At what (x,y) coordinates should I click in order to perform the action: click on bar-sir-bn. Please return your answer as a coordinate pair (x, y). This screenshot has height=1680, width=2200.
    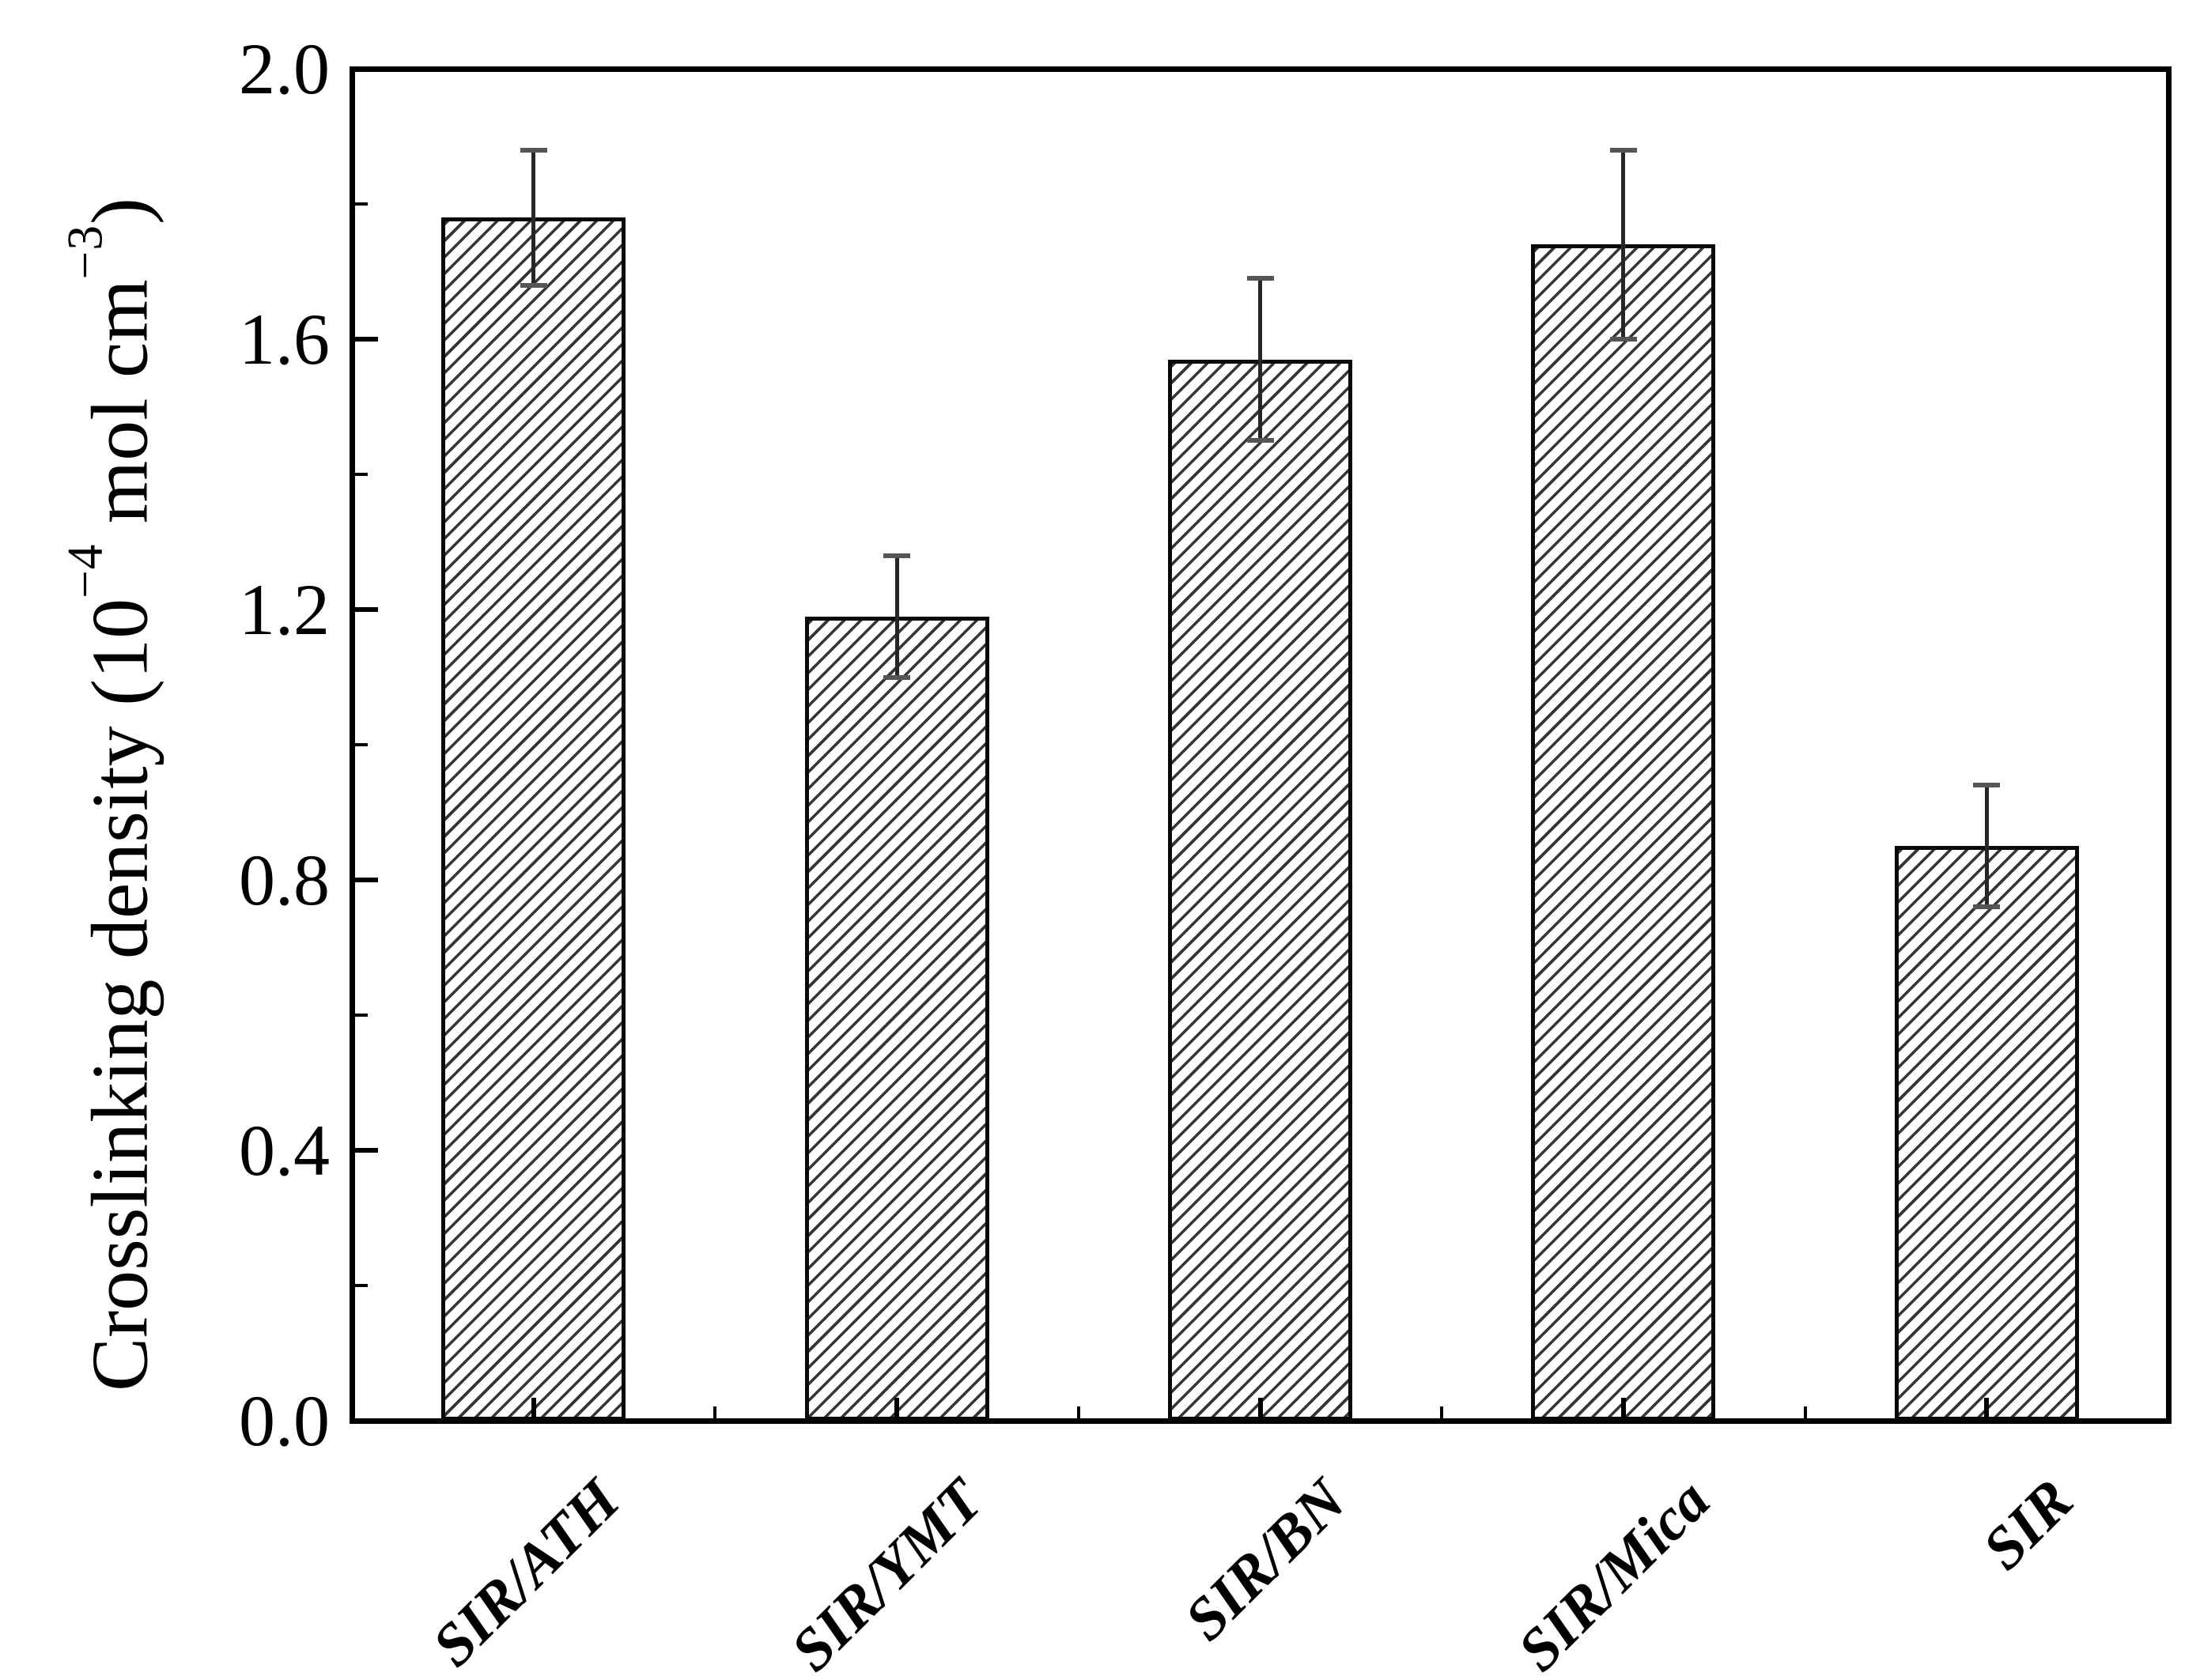
    Looking at the image, I should click on (1260, 890).